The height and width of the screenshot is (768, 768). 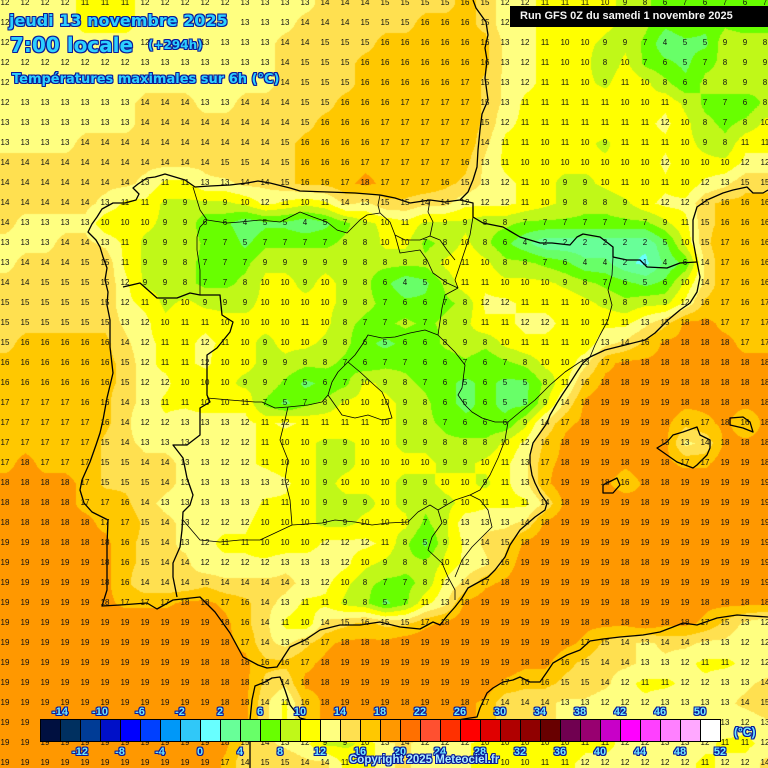 What do you see at coordinates (325, 662) in the screenshot?
I see `grid-value: 18` at bounding box center [325, 662].